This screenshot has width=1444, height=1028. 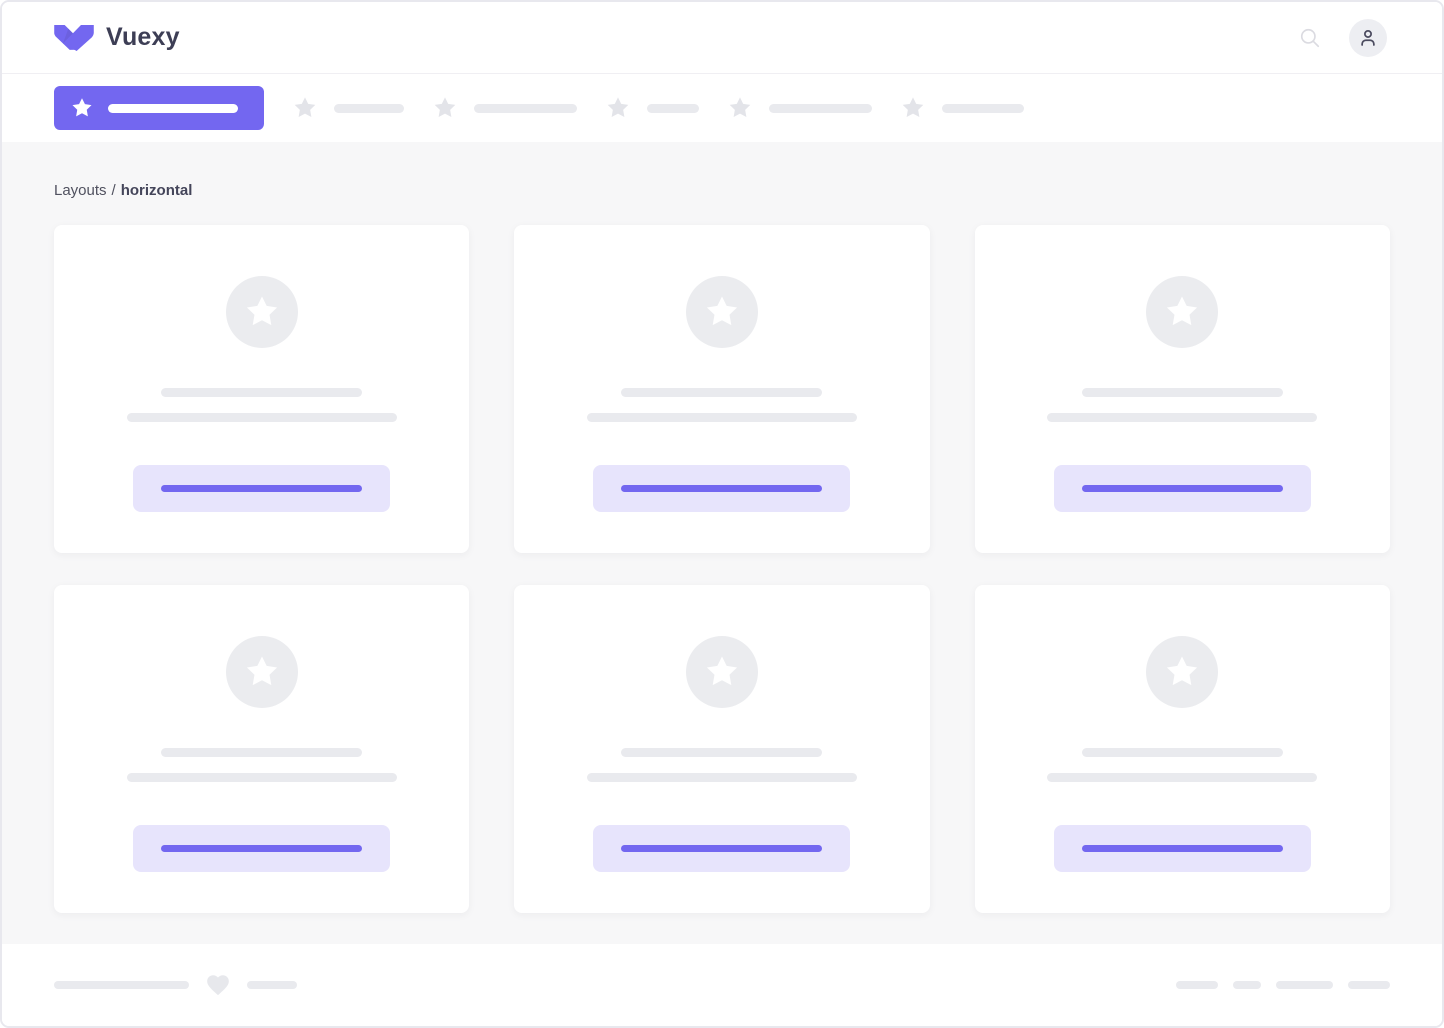 What do you see at coordinates (80, 190) in the screenshot?
I see `breadcrumb-link-layouts: Layouts` at bounding box center [80, 190].